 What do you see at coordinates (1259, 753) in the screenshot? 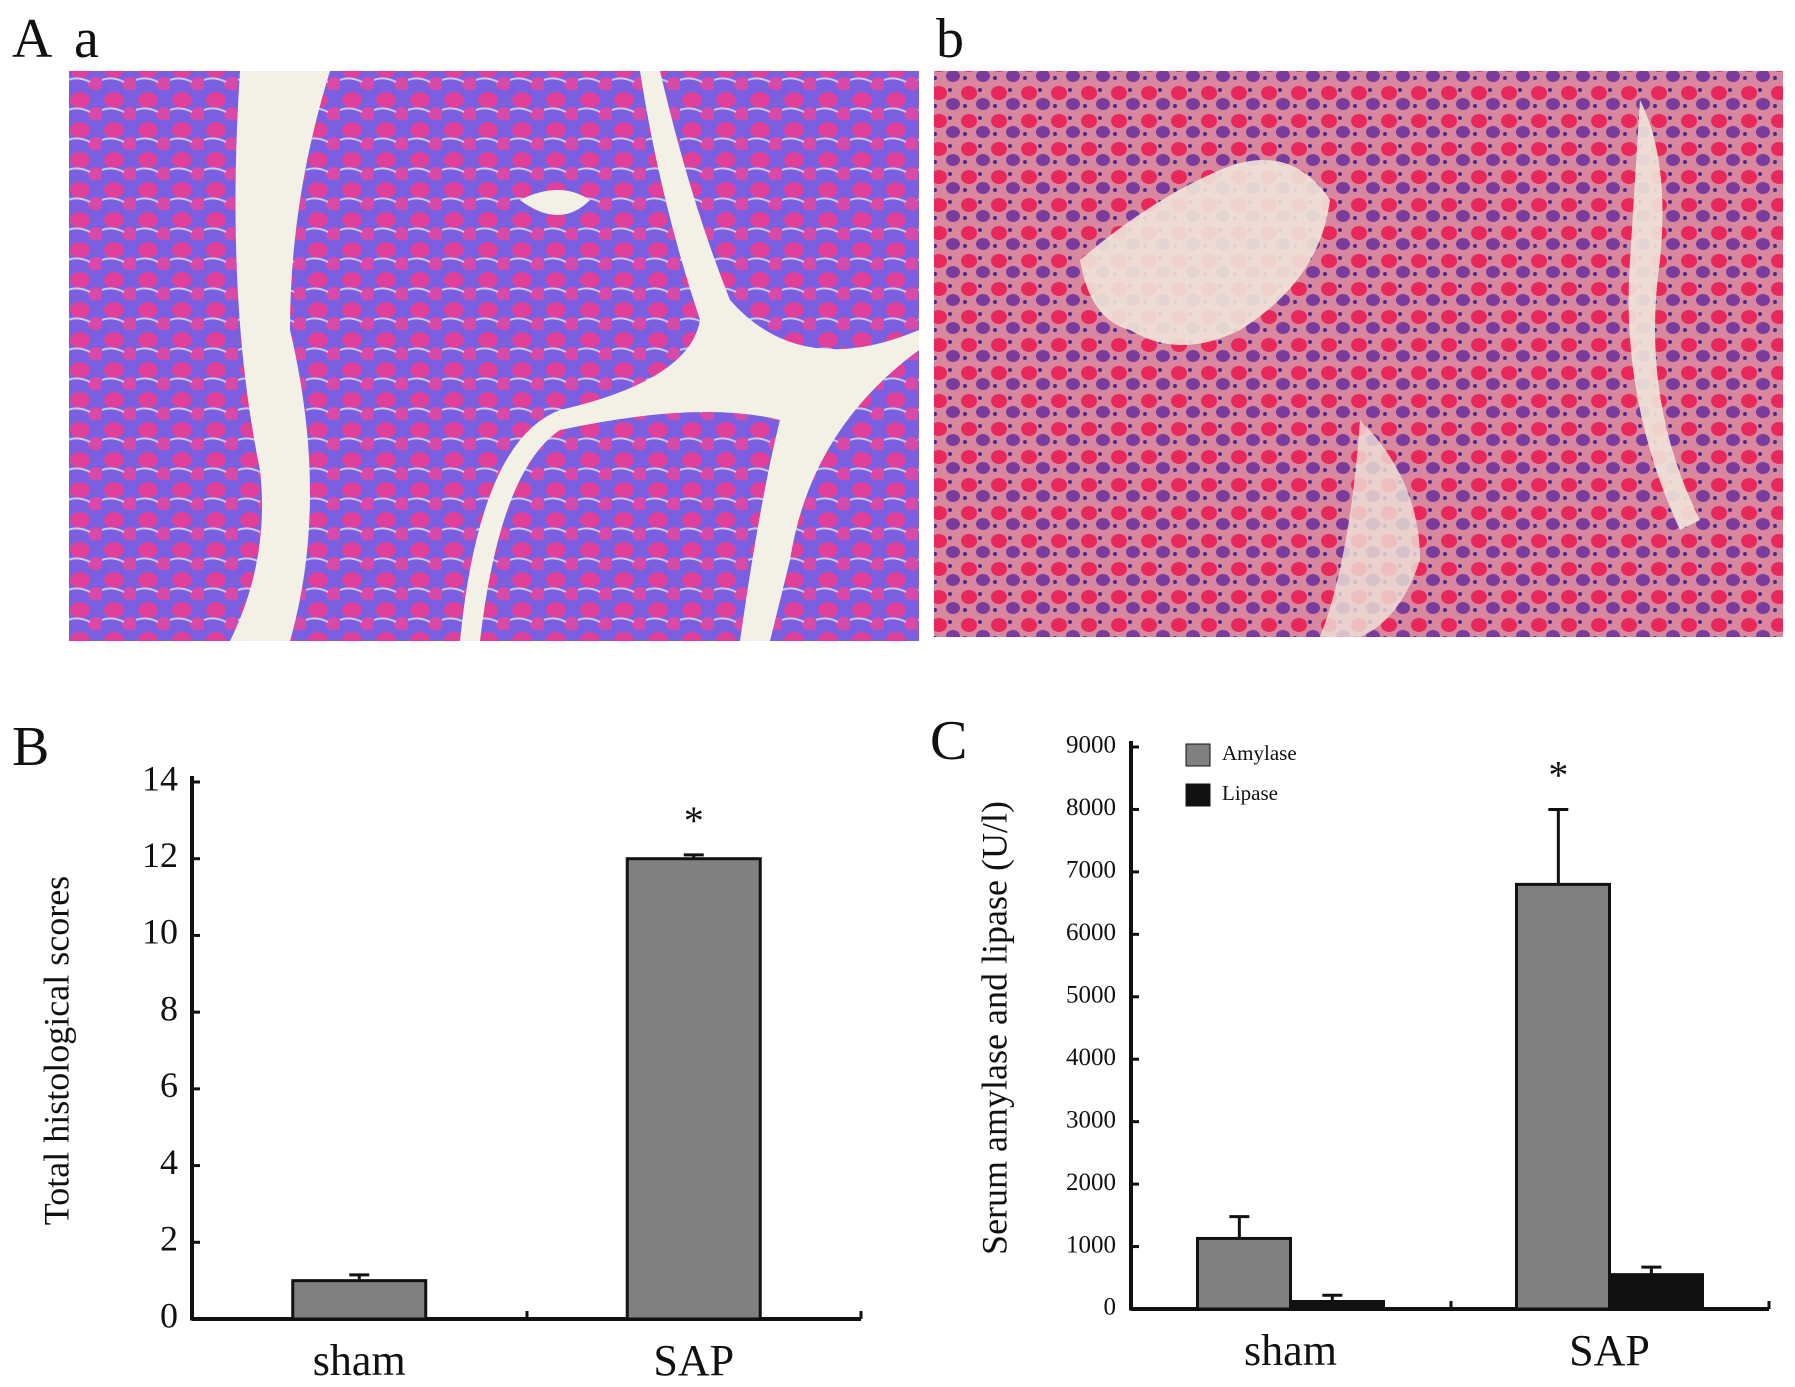
I see `legend-label: Amylase` at bounding box center [1259, 753].